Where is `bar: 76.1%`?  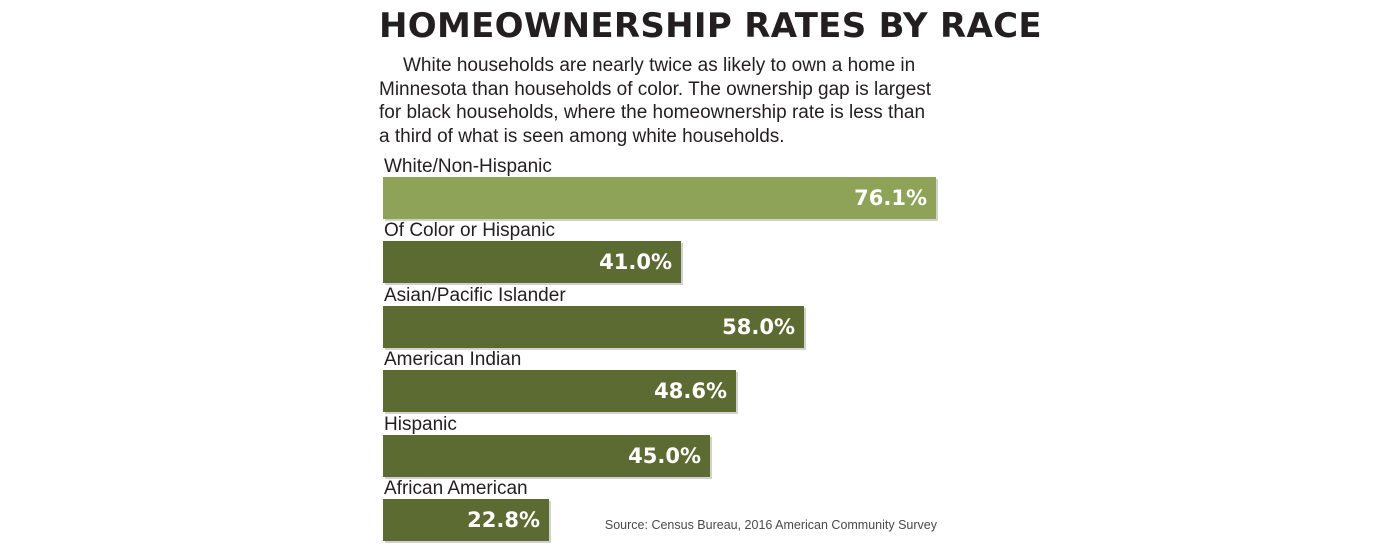
bar: 76.1% is located at coordinates (659, 198).